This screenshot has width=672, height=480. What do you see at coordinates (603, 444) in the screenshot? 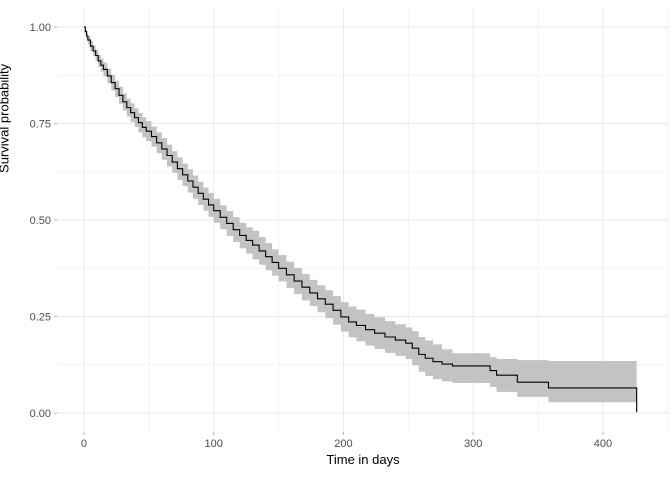
I see `x-tick-label: 400` at bounding box center [603, 444].